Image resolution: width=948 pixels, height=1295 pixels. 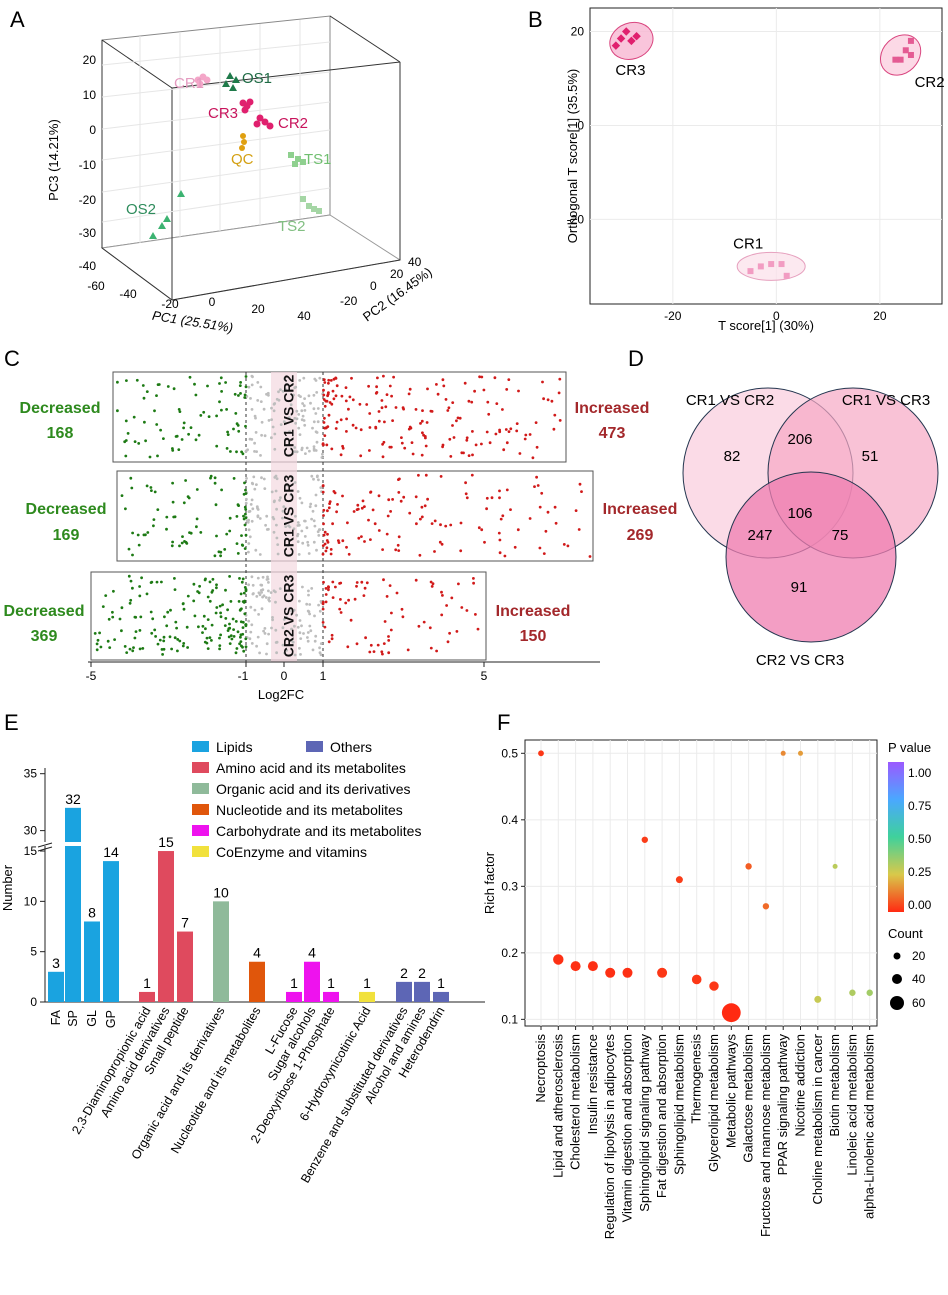 I want to click on pca-point-os2, so click(x=153, y=235).